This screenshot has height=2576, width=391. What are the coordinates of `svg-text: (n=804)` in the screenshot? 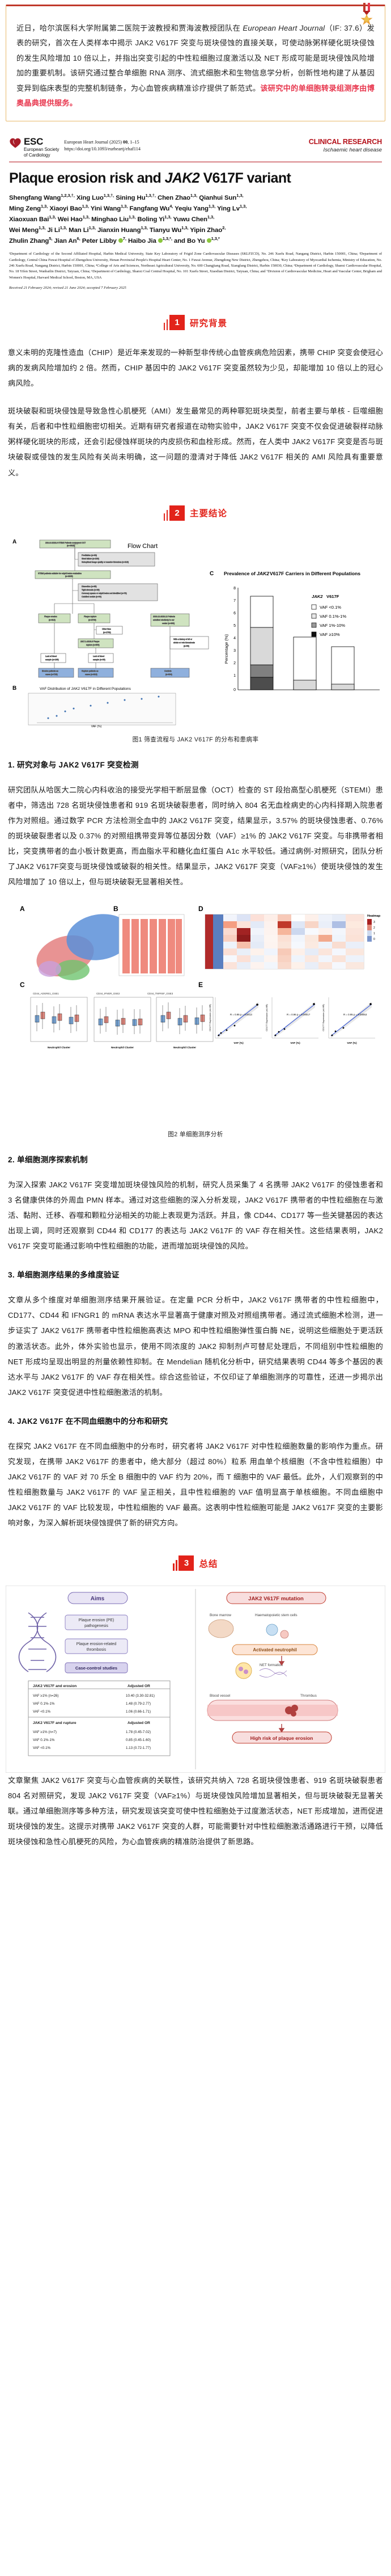 It's located at (168, 674).